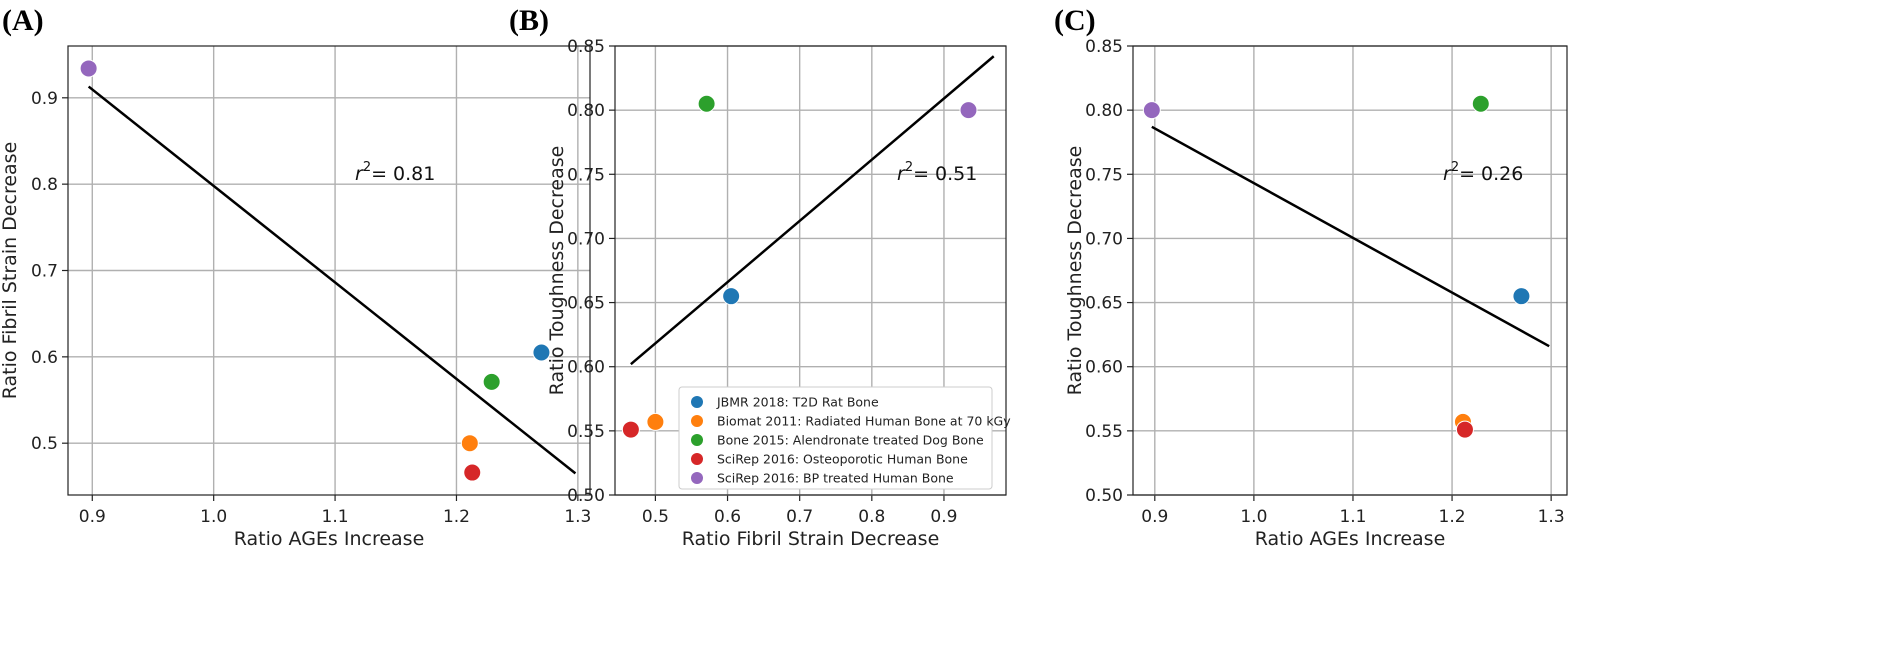 The height and width of the screenshot is (664, 1900). I want to click on y-tick-label: 0.7, so click(44, 272).